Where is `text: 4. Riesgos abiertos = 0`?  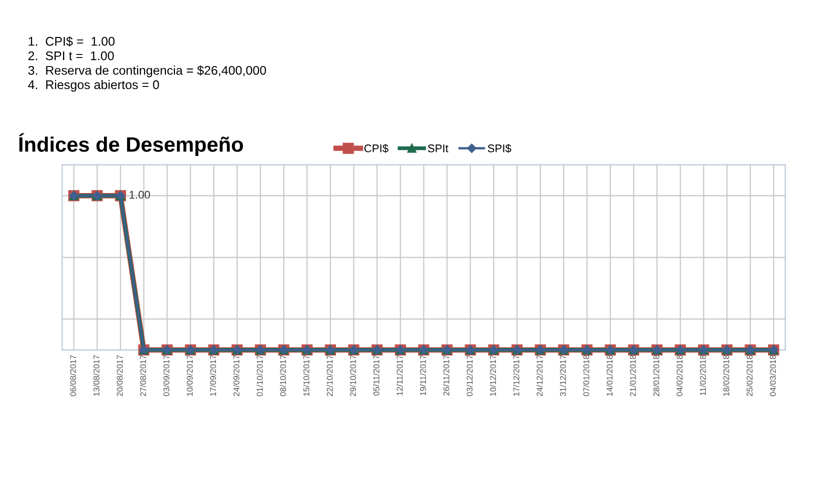 text: 4. Riesgos abiertos = 0 is located at coordinates (93, 86).